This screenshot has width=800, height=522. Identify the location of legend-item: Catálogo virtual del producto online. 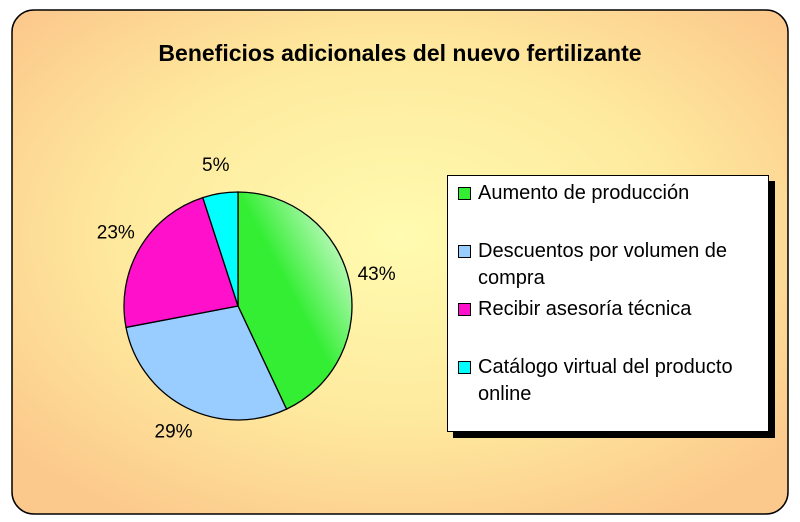
(609, 383).